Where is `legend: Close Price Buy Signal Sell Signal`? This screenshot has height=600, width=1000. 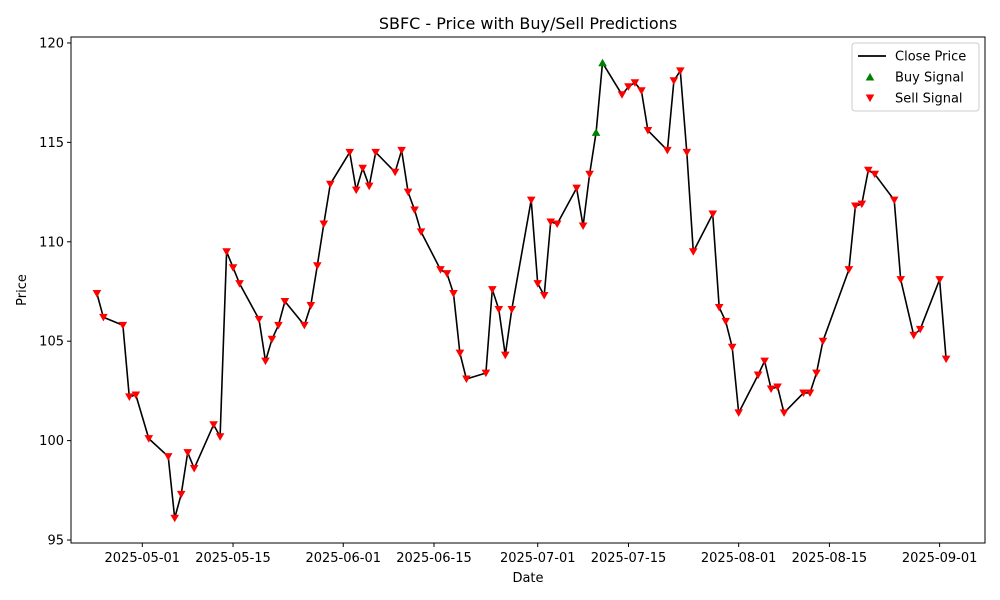 legend: Close Price Buy Signal Sell Signal is located at coordinates (915, 77).